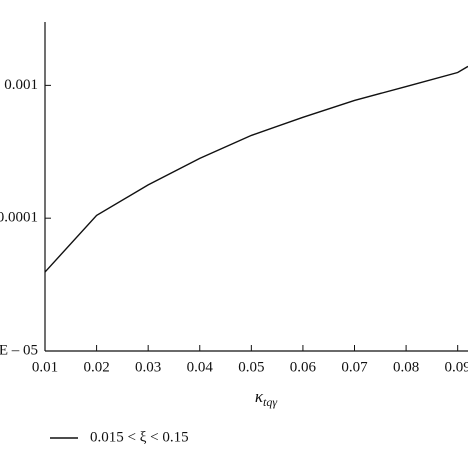 This screenshot has height=468, width=468. I want to click on x-axis-label: κtqγ, so click(266, 398).